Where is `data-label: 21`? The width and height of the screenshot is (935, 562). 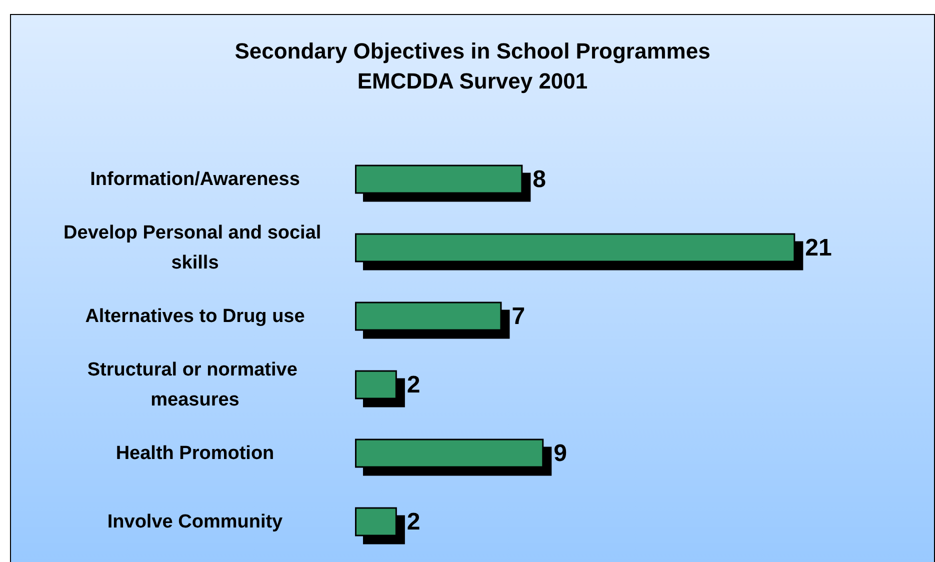
data-label: 21 is located at coordinates (818, 248).